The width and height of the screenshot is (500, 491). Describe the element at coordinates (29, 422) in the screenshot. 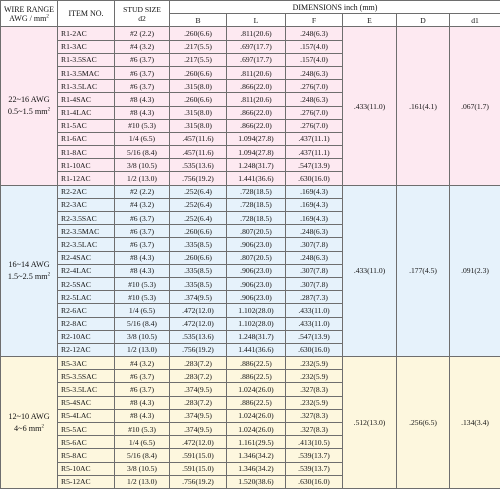

I see `wire-range-cell: 12~10 AWG 4~6 mm2` at that location.